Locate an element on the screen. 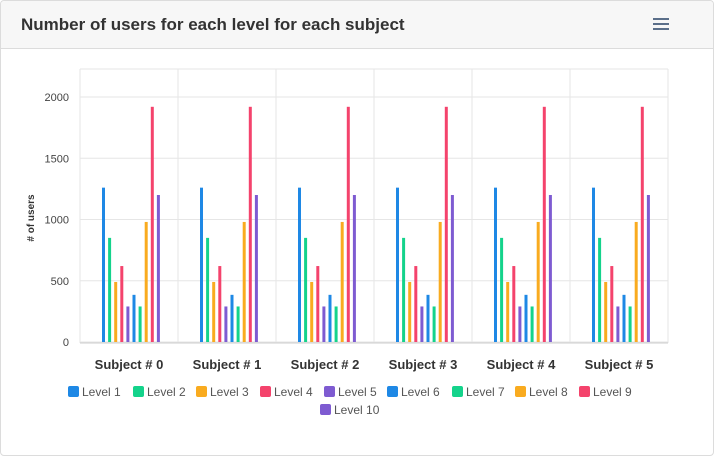 The width and height of the screenshot is (714, 456). legend-label: Level 5 is located at coordinates (357, 392).